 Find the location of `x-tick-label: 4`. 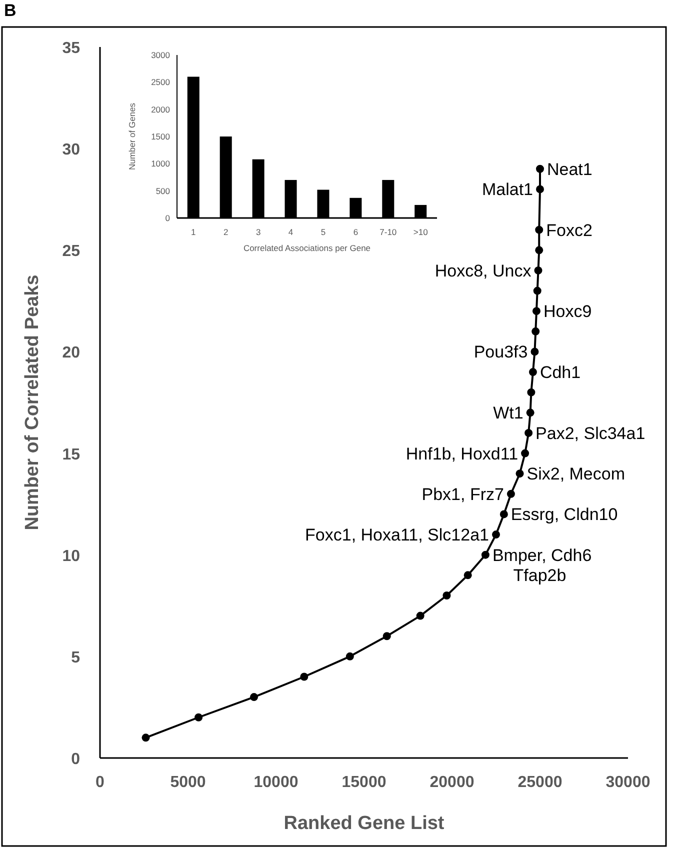

x-tick-label: 4 is located at coordinates (291, 232).